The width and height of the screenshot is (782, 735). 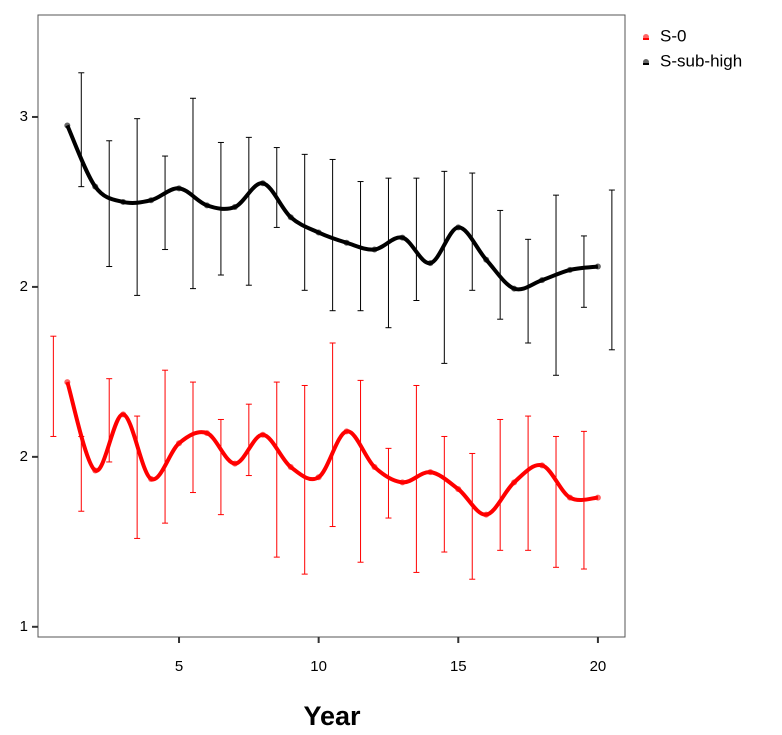 What do you see at coordinates (673, 35) in the screenshot?
I see `legend-label: S-0` at bounding box center [673, 35].